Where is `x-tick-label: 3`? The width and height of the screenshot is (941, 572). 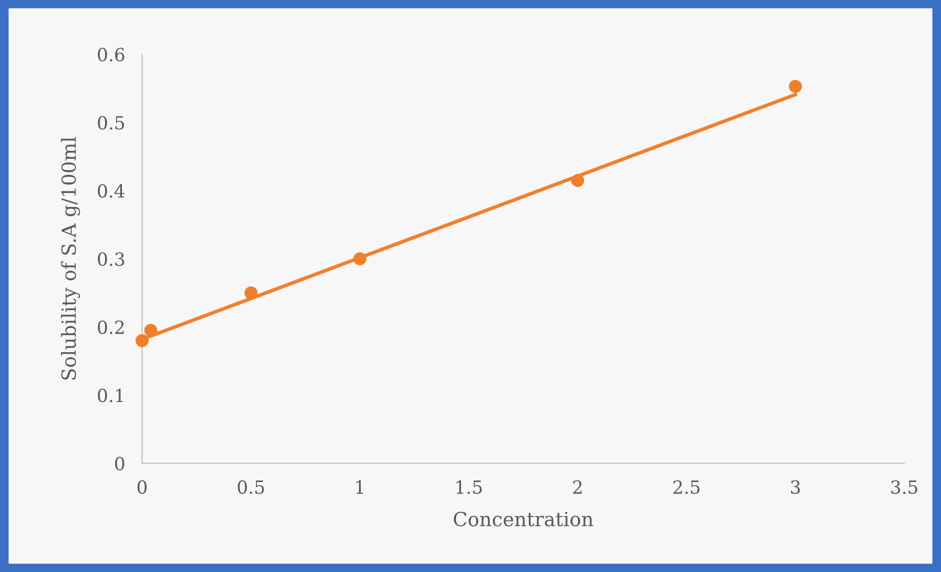 x-tick-label: 3 is located at coordinates (795, 487).